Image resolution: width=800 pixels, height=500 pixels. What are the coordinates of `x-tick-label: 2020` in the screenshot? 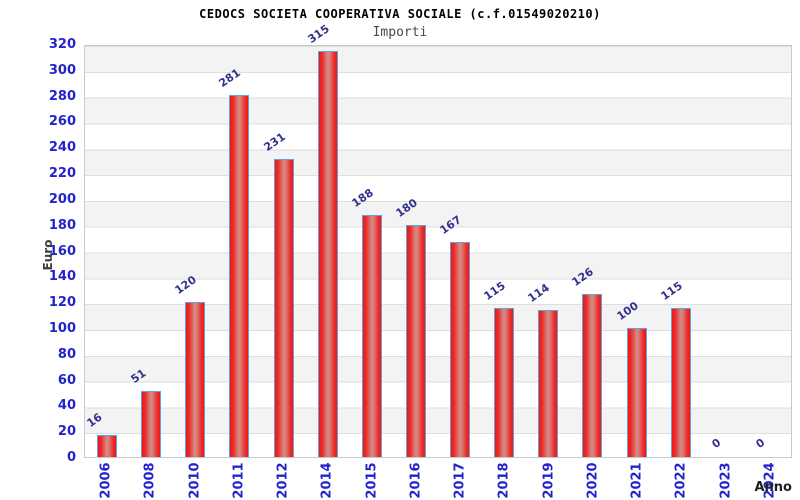 It's located at (593, 480).